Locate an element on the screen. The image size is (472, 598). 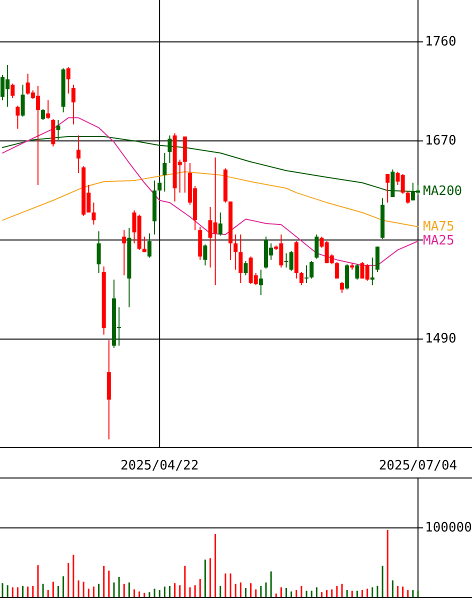
series-label: MA200 is located at coordinates (442, 192).